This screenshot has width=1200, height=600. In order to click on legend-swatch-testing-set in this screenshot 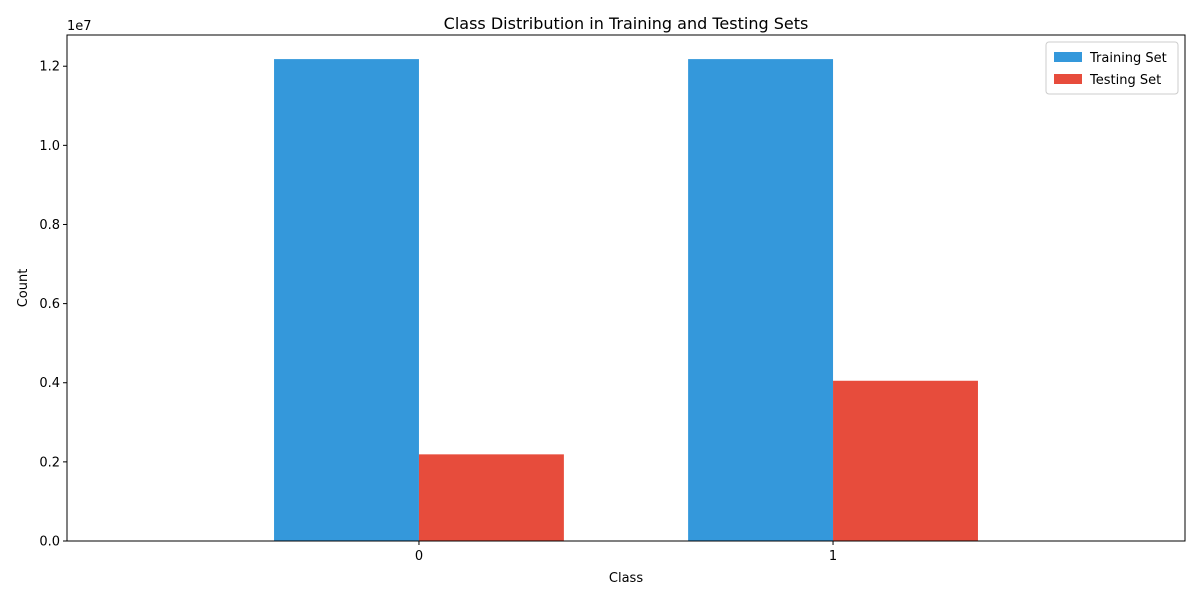, I will do `click(1068, 79)`.